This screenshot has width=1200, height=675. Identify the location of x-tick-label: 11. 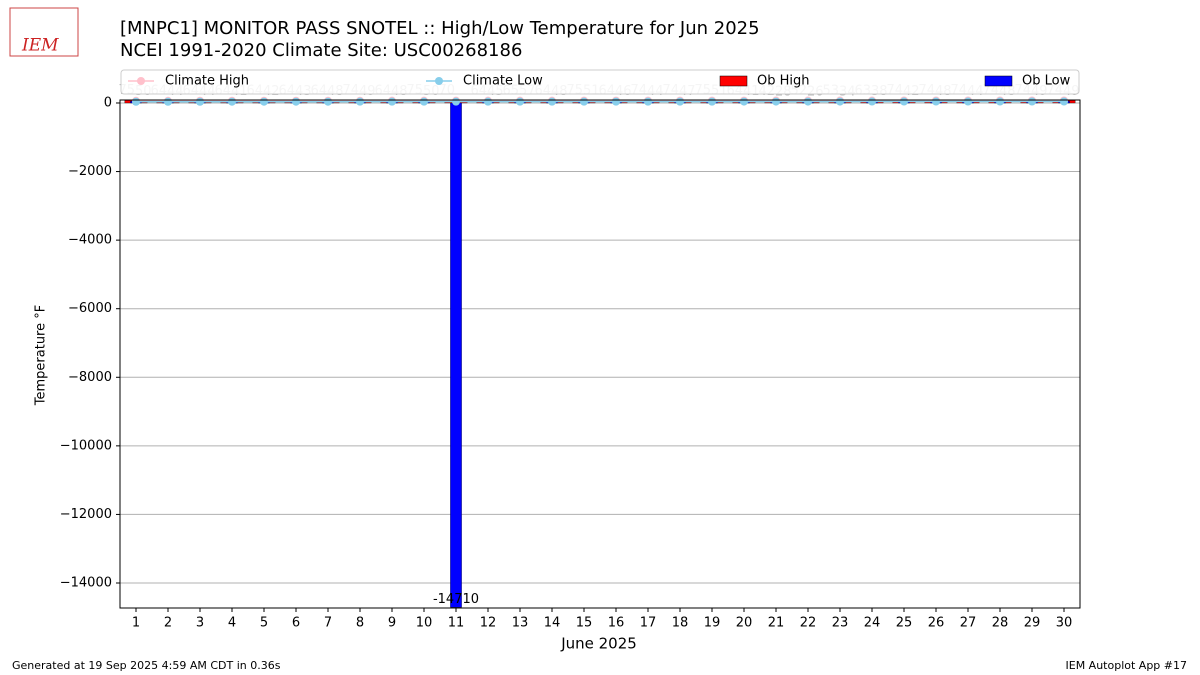
(456, 623).